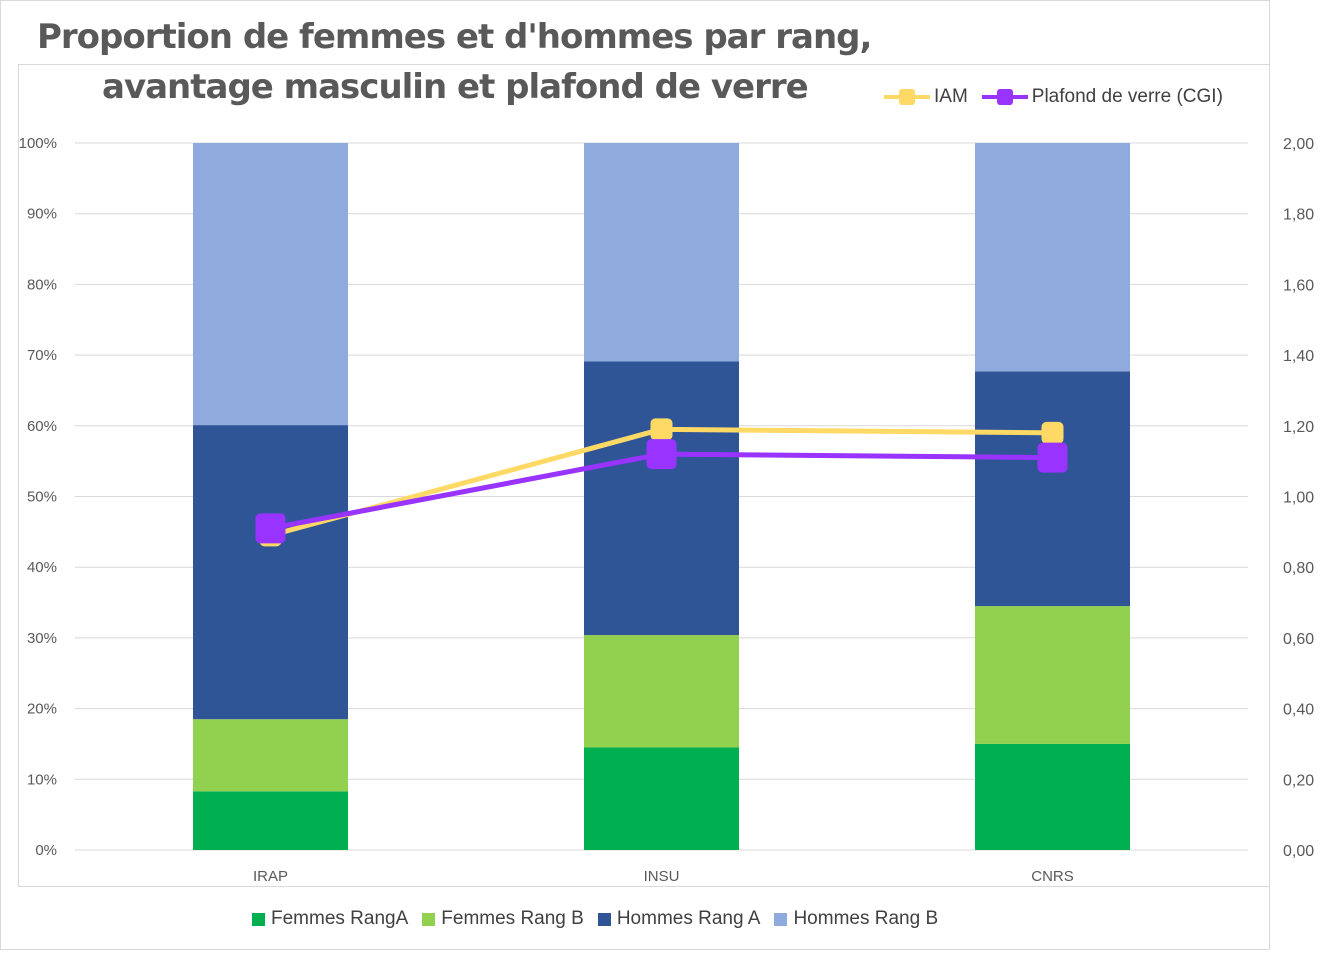  I want to click on y-right-tick-label: 0,60, so click(1298, 639).